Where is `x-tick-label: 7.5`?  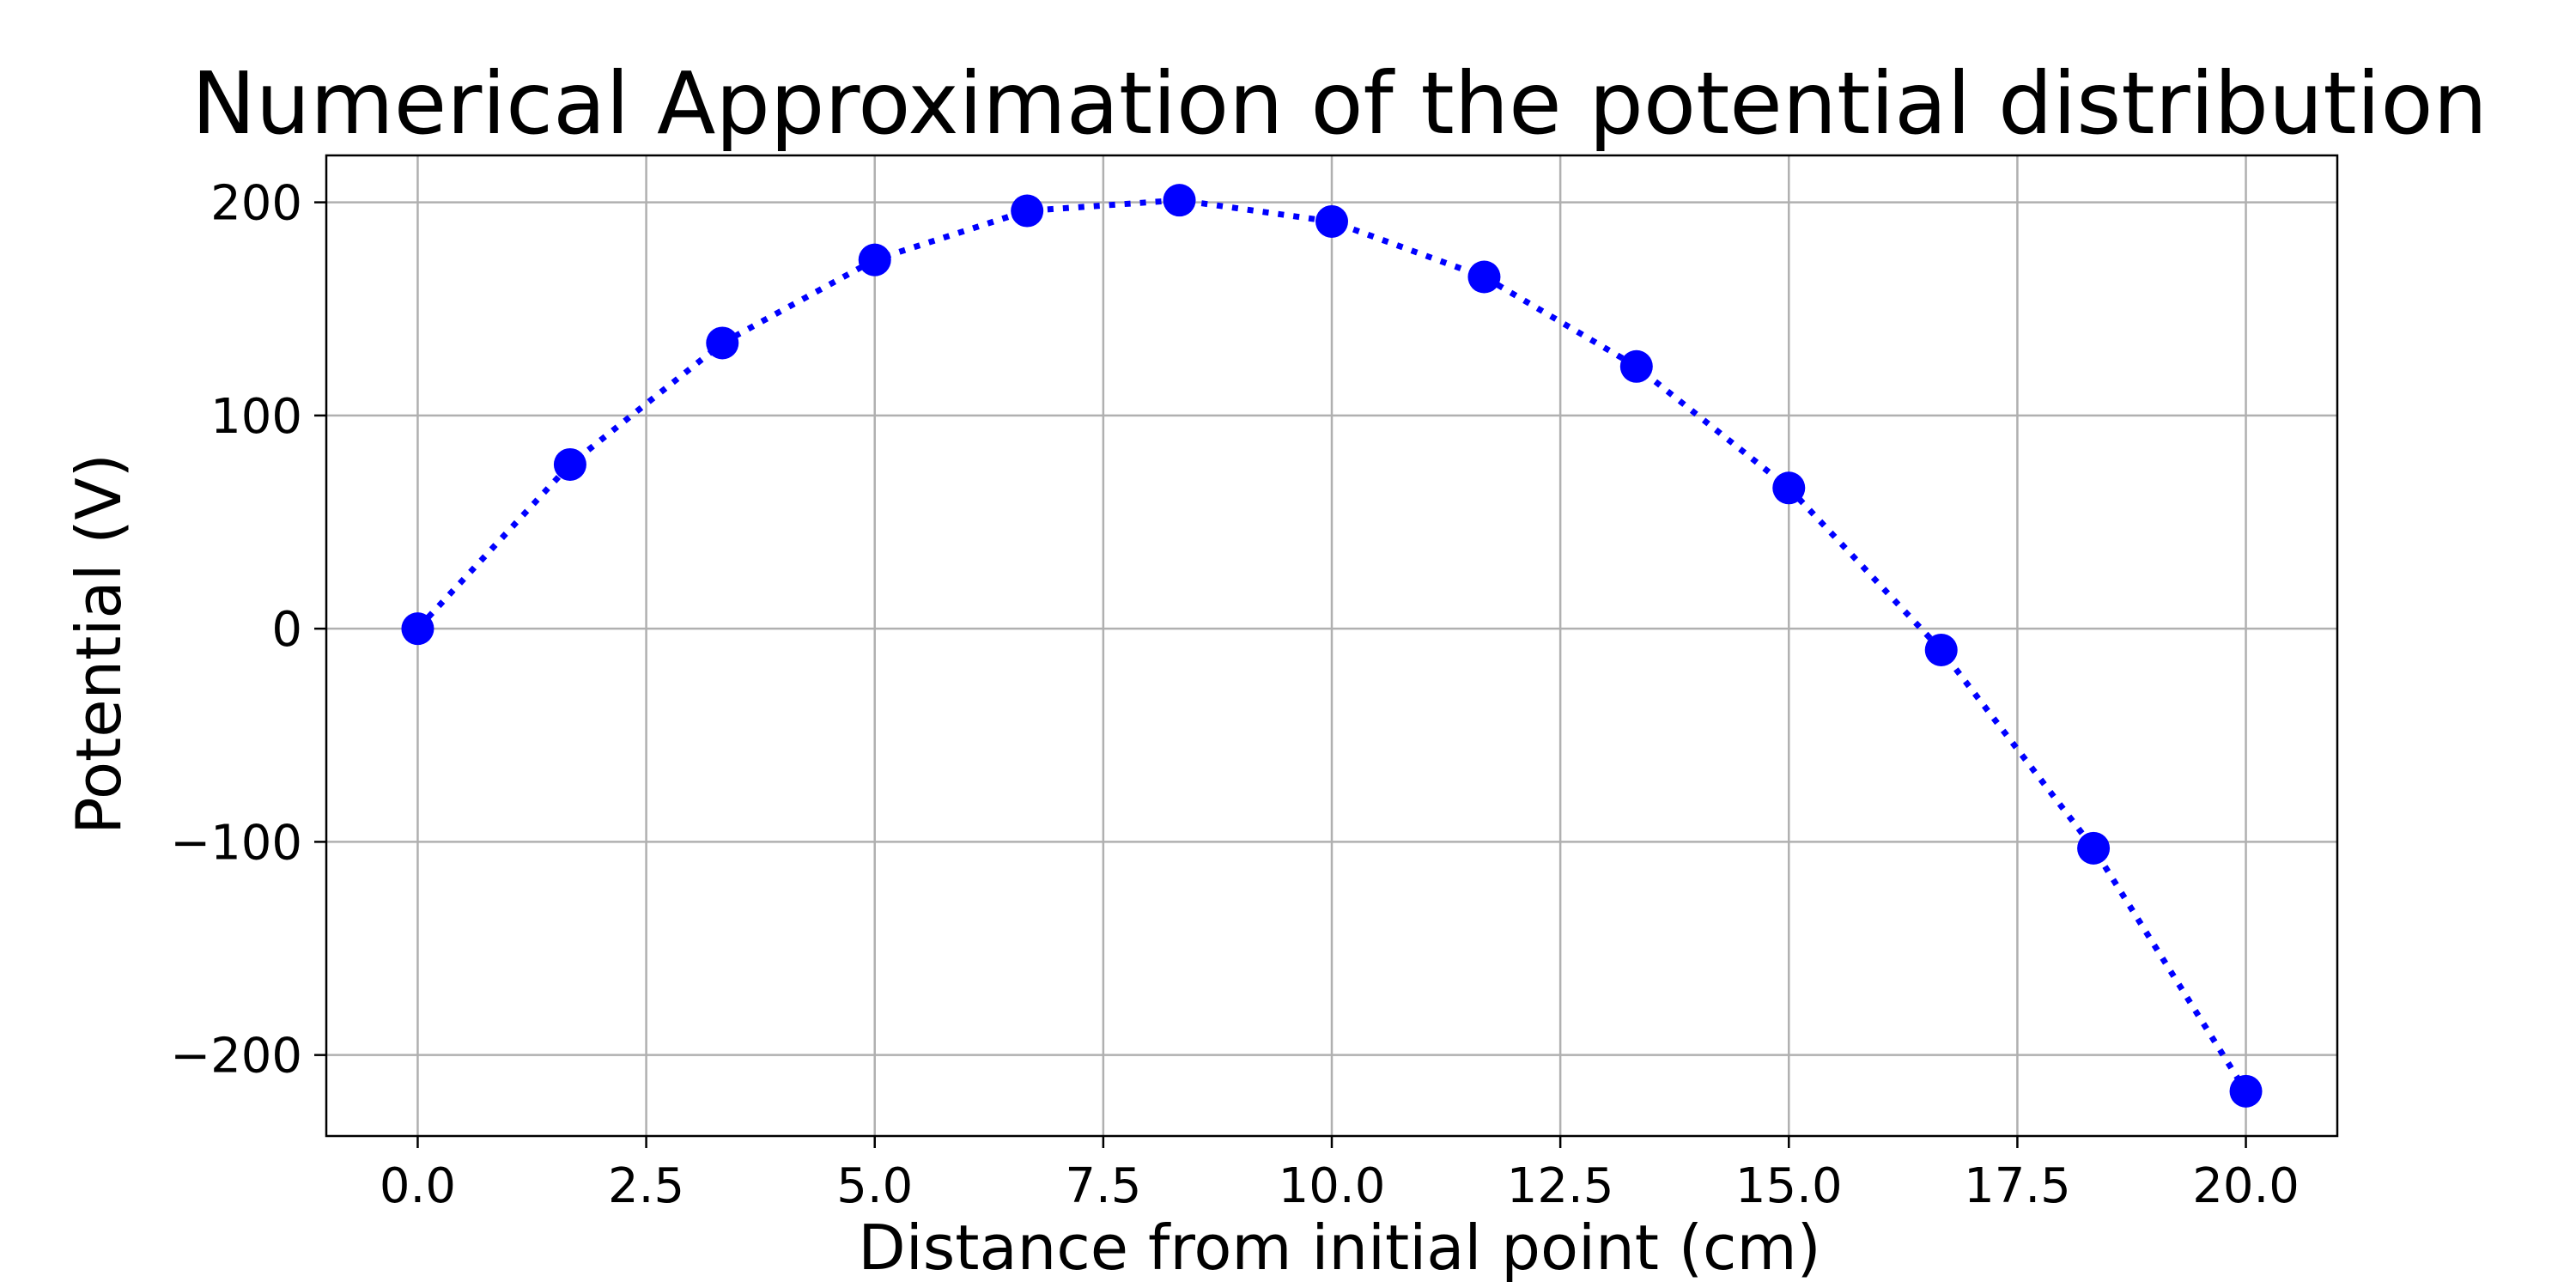
x-tick-label: 7.5 is located at coordinates (1103, 1186).